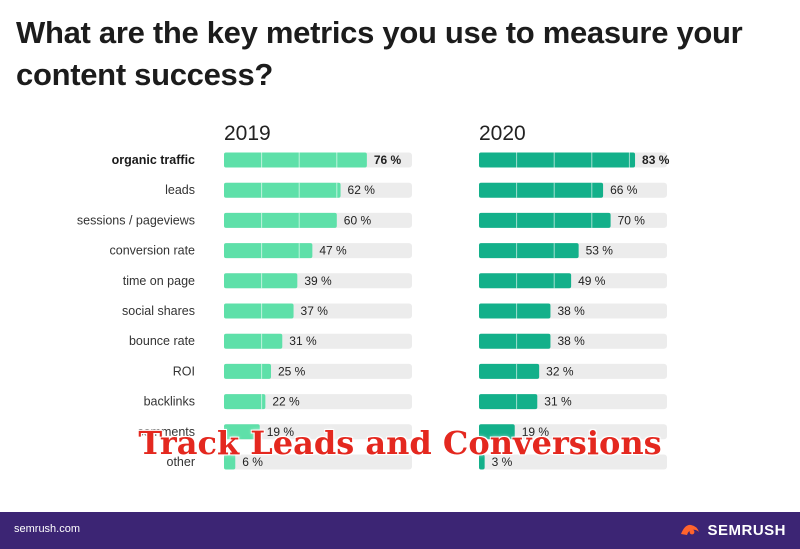 The width and height of the screenshot is (800, 549). Describe the element at coordinates (158, 311) in the screenshot. I see `category-label: social shares` at that location.